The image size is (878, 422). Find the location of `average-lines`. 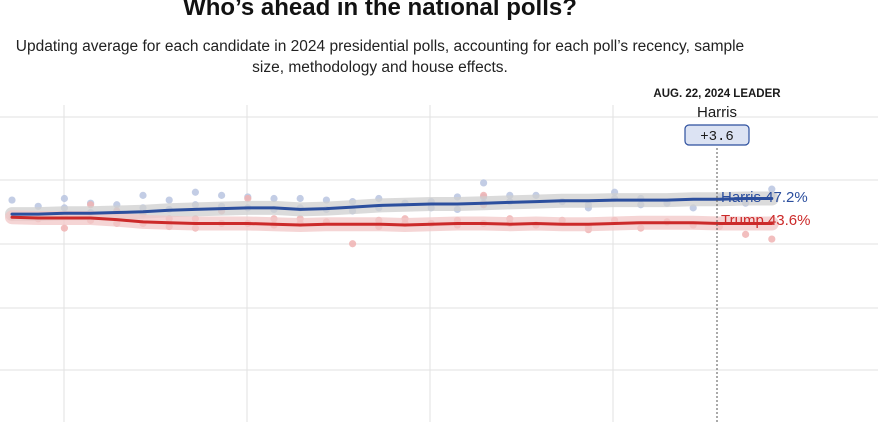

average-lines is located at coordinates (392, 212).